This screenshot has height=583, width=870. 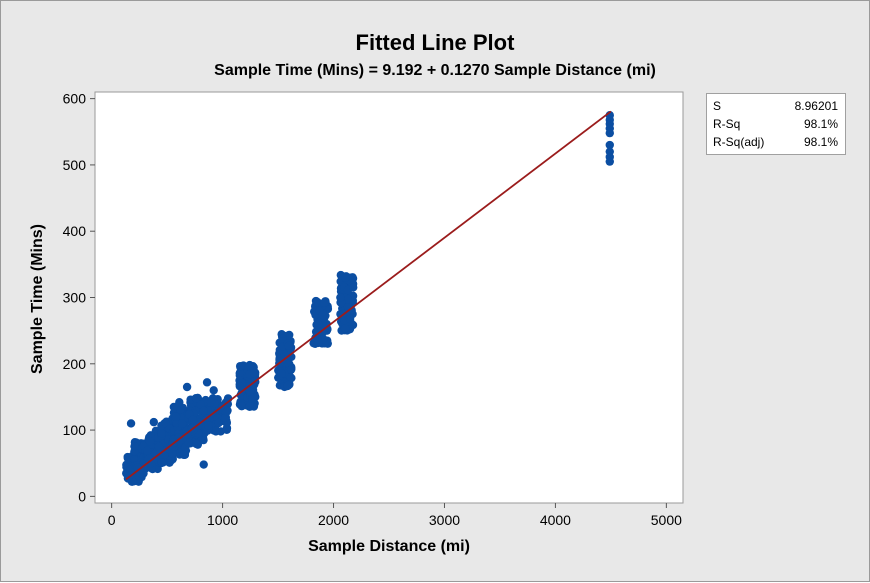 What do you see at coordinates (444, 520) in the screenshot?
I see `x-tick-label: 3000` at bounding box center [444, 520].